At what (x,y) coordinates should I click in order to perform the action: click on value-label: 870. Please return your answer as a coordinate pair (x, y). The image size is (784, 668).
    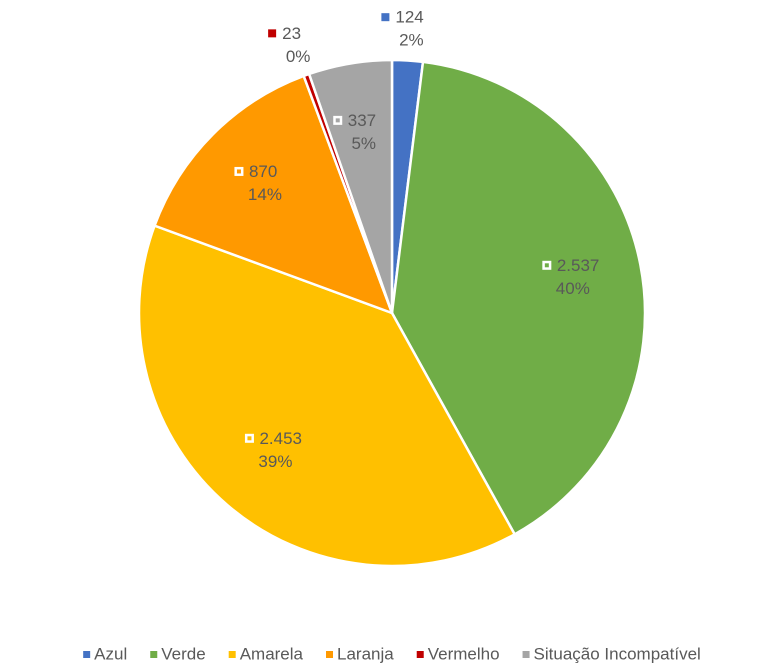
    Looking at the image, I should click on (263, 171).